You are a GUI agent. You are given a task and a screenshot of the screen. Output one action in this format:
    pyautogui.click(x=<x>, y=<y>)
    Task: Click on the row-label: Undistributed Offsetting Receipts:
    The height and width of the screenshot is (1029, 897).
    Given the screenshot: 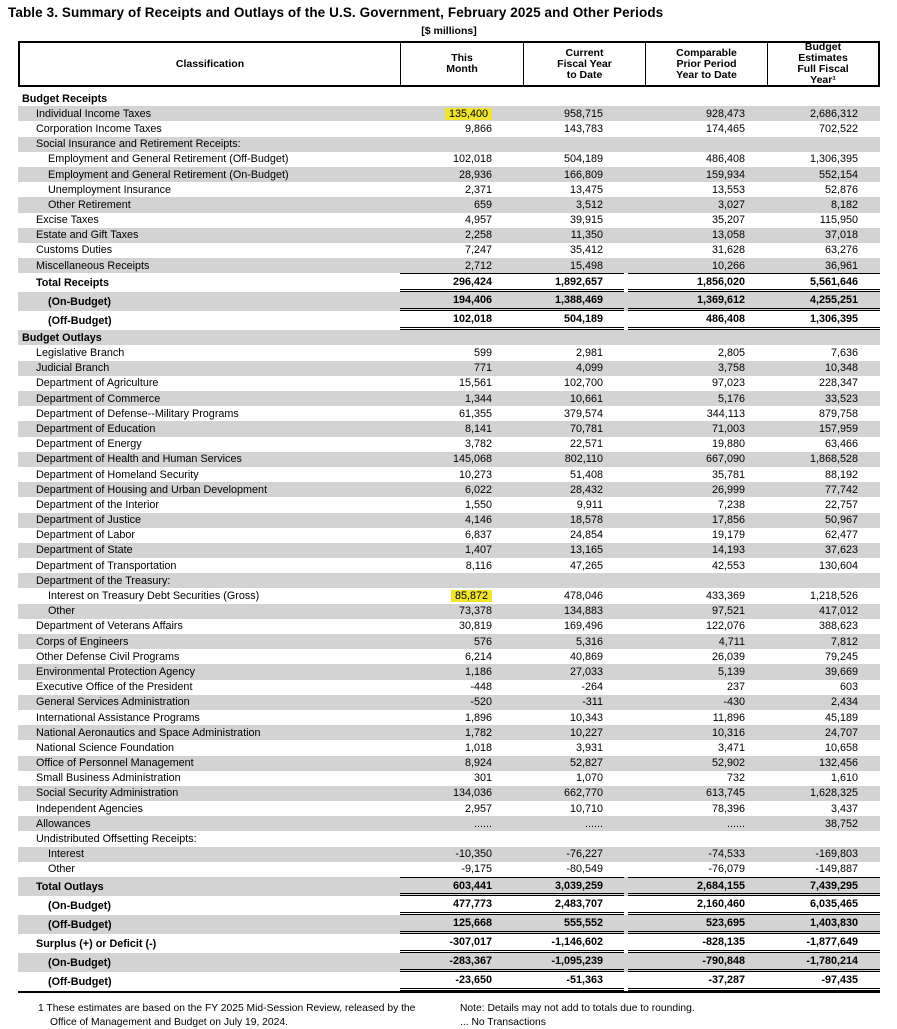 What is the action you would take?
    pyautogui.click(x=209, y=839)
    